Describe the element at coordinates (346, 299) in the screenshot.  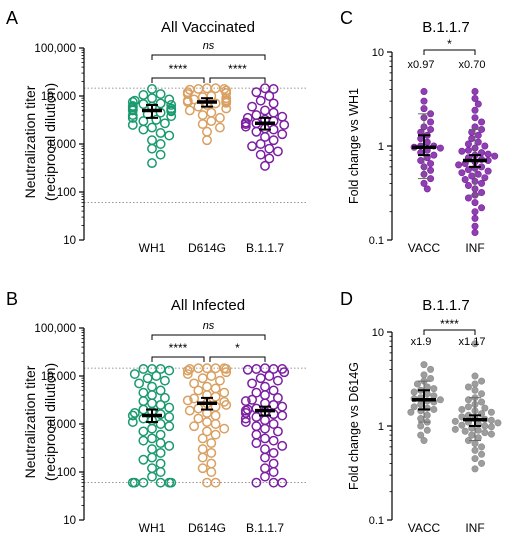
I see `panel-letter-d: D` at that location.